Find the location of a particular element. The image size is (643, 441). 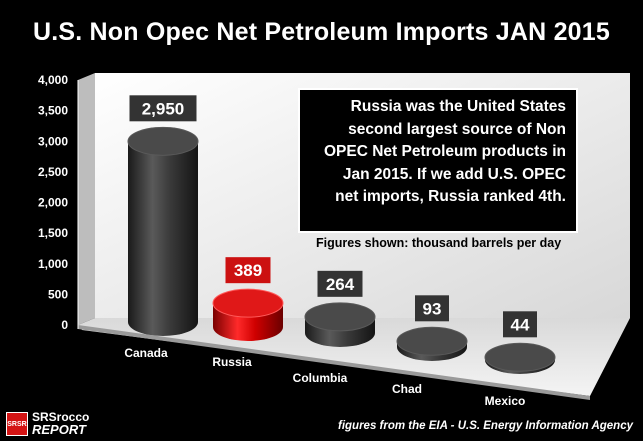

value-label: 93 is located at coordinates (432, 308).